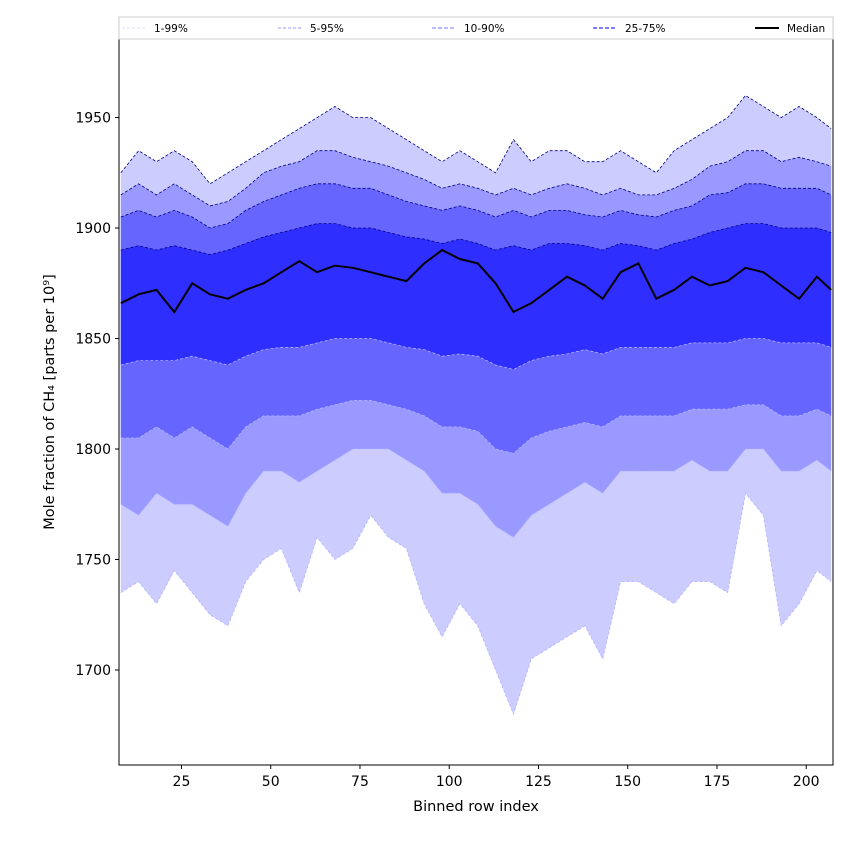 Image resolution: width=850 pixels, height=850 pixels. I want to click on band-25-75-area, so click(476, 296).